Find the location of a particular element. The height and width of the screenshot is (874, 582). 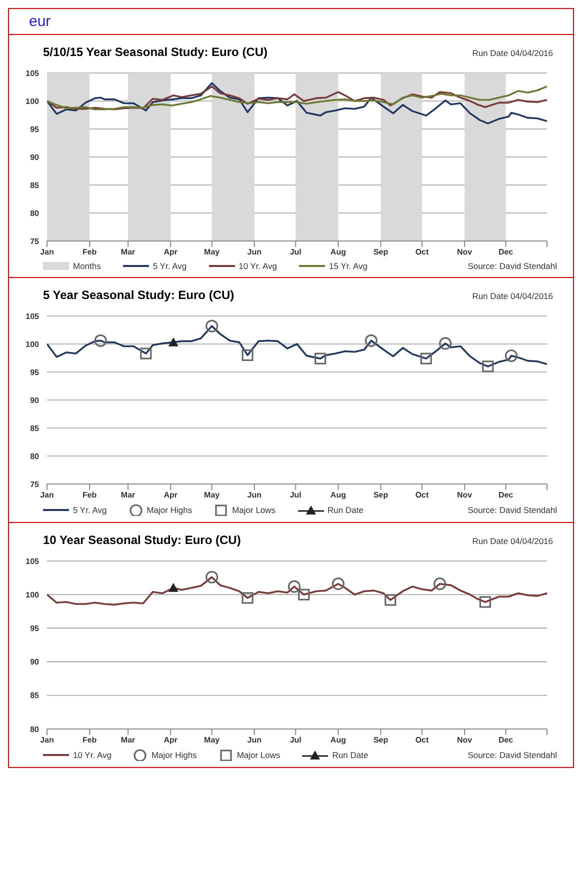

legend-label: 15 Yr. Avg is located at coordinates (348, 266).